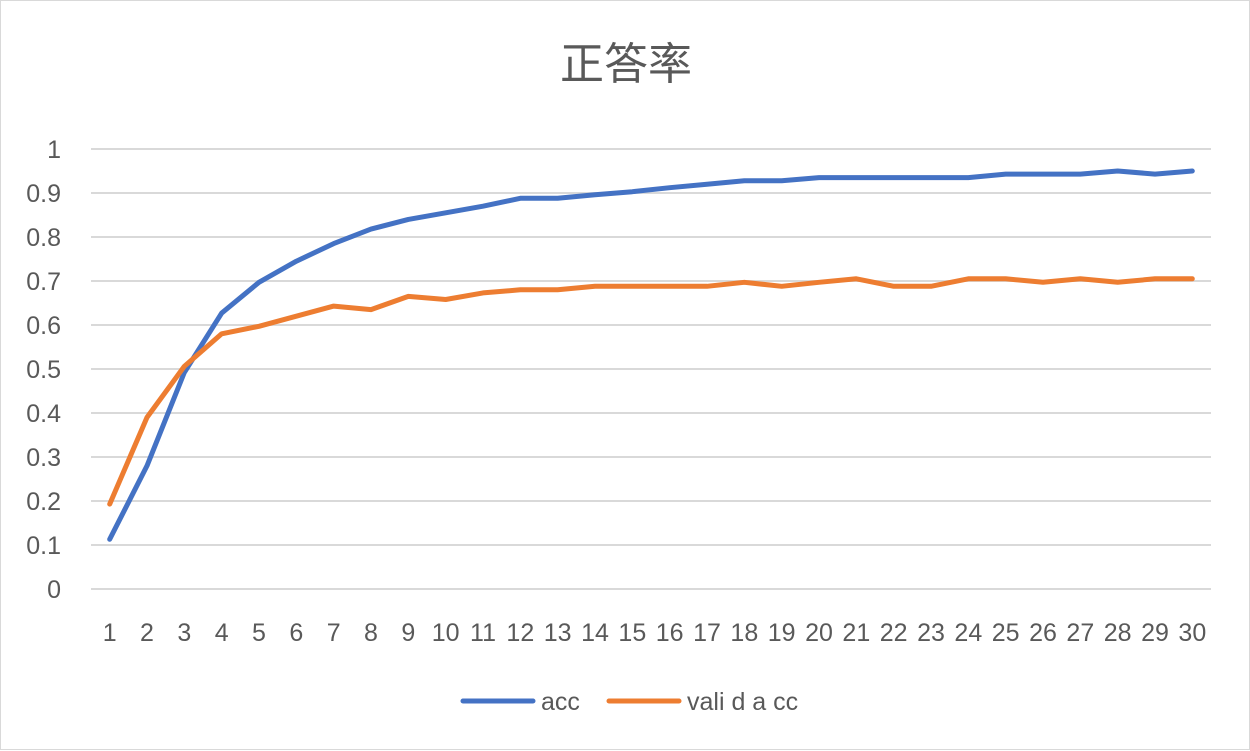 This screenshot has width=1250, height=751. I want to click on x-tick-label: 30, so click(1192, 633).